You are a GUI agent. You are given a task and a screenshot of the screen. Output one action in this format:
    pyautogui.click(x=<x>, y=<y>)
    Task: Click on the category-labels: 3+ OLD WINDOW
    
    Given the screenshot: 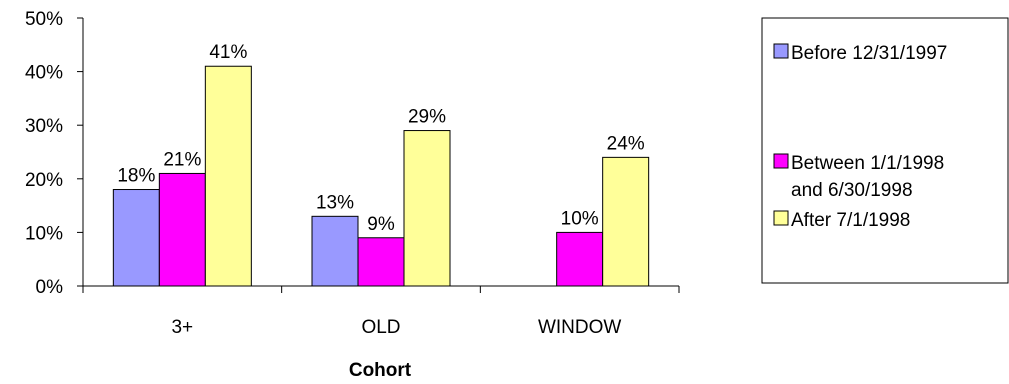 What is the action you would take?
    pyautogui.click(x=396, y=327)
    